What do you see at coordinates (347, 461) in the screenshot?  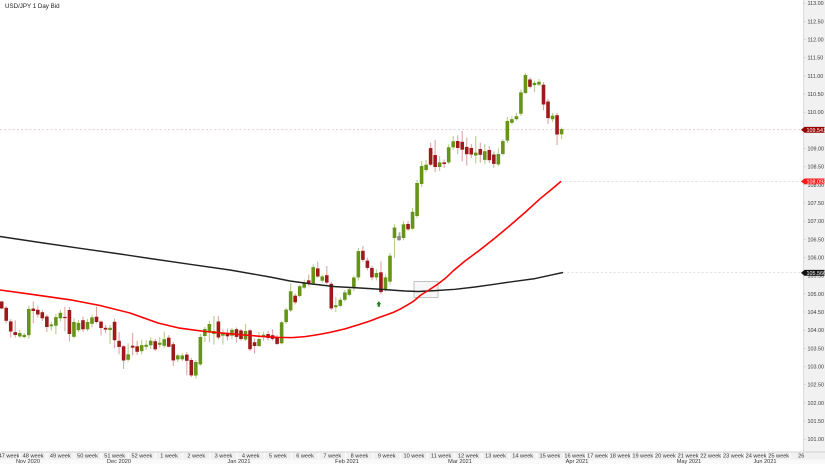 I see `svg-text: Feb 2021` at bounding box center [347, 461].